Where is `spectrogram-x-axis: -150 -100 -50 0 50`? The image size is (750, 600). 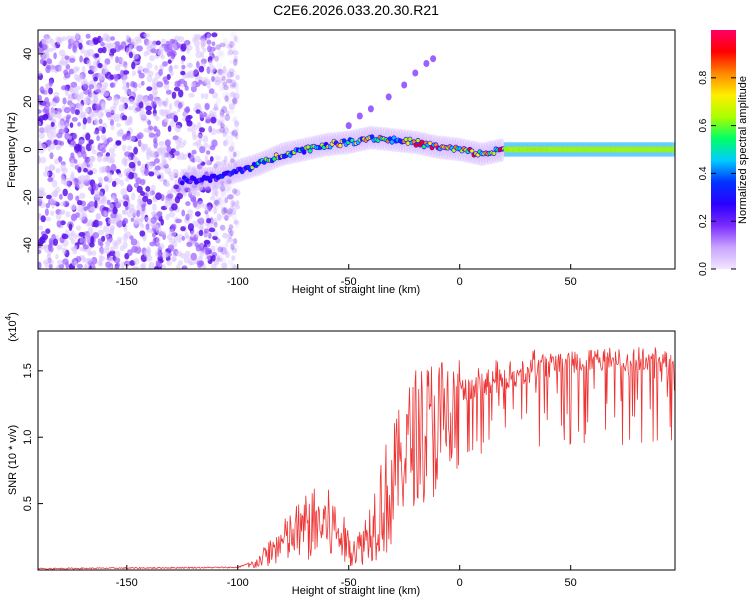 spectrogram-x-axis: -150 -100 -50 0 50 is located at coordinates (346, 276).